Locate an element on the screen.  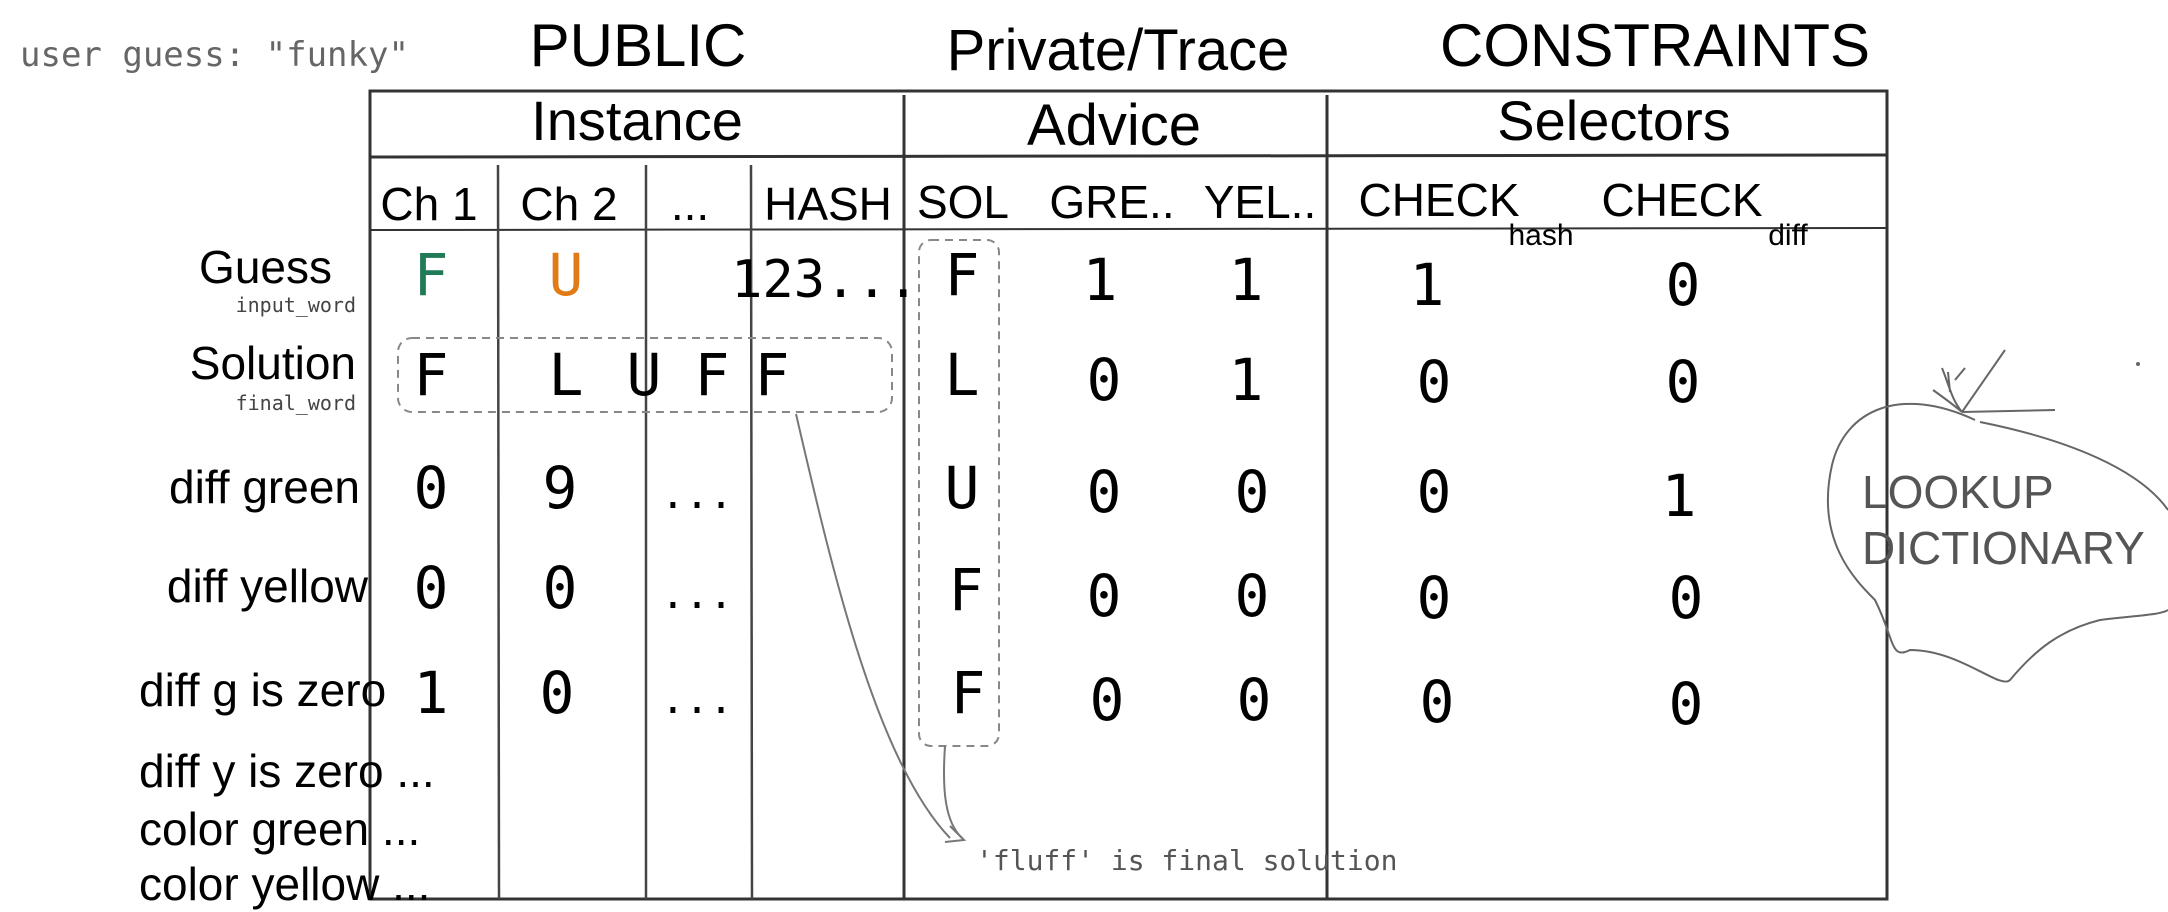
section-public: PUBLIC is located at coordinates (638, 45).